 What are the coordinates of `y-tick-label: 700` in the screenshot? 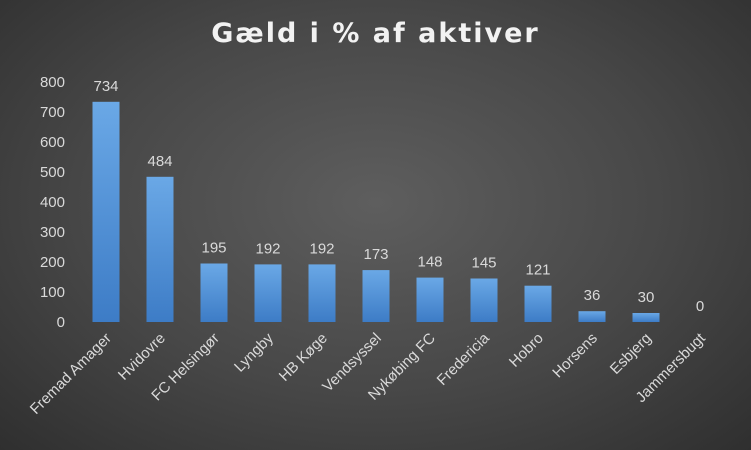 It's located at (52, 112).